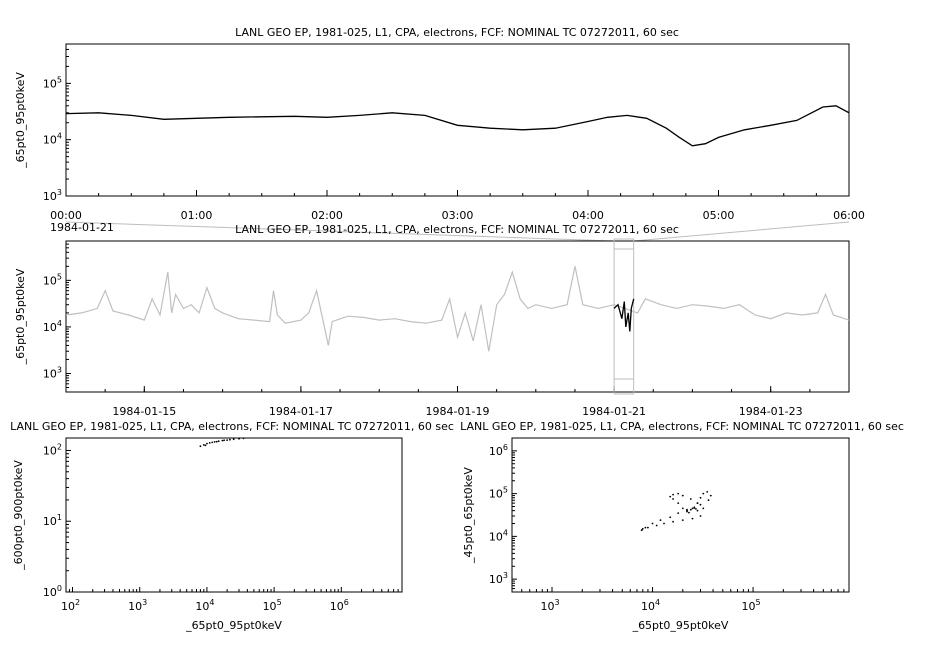  Describe the element at coordinates (52, 520) in the screenshot. I see `y-tick-label-bottom-left: 10¹` at that location.